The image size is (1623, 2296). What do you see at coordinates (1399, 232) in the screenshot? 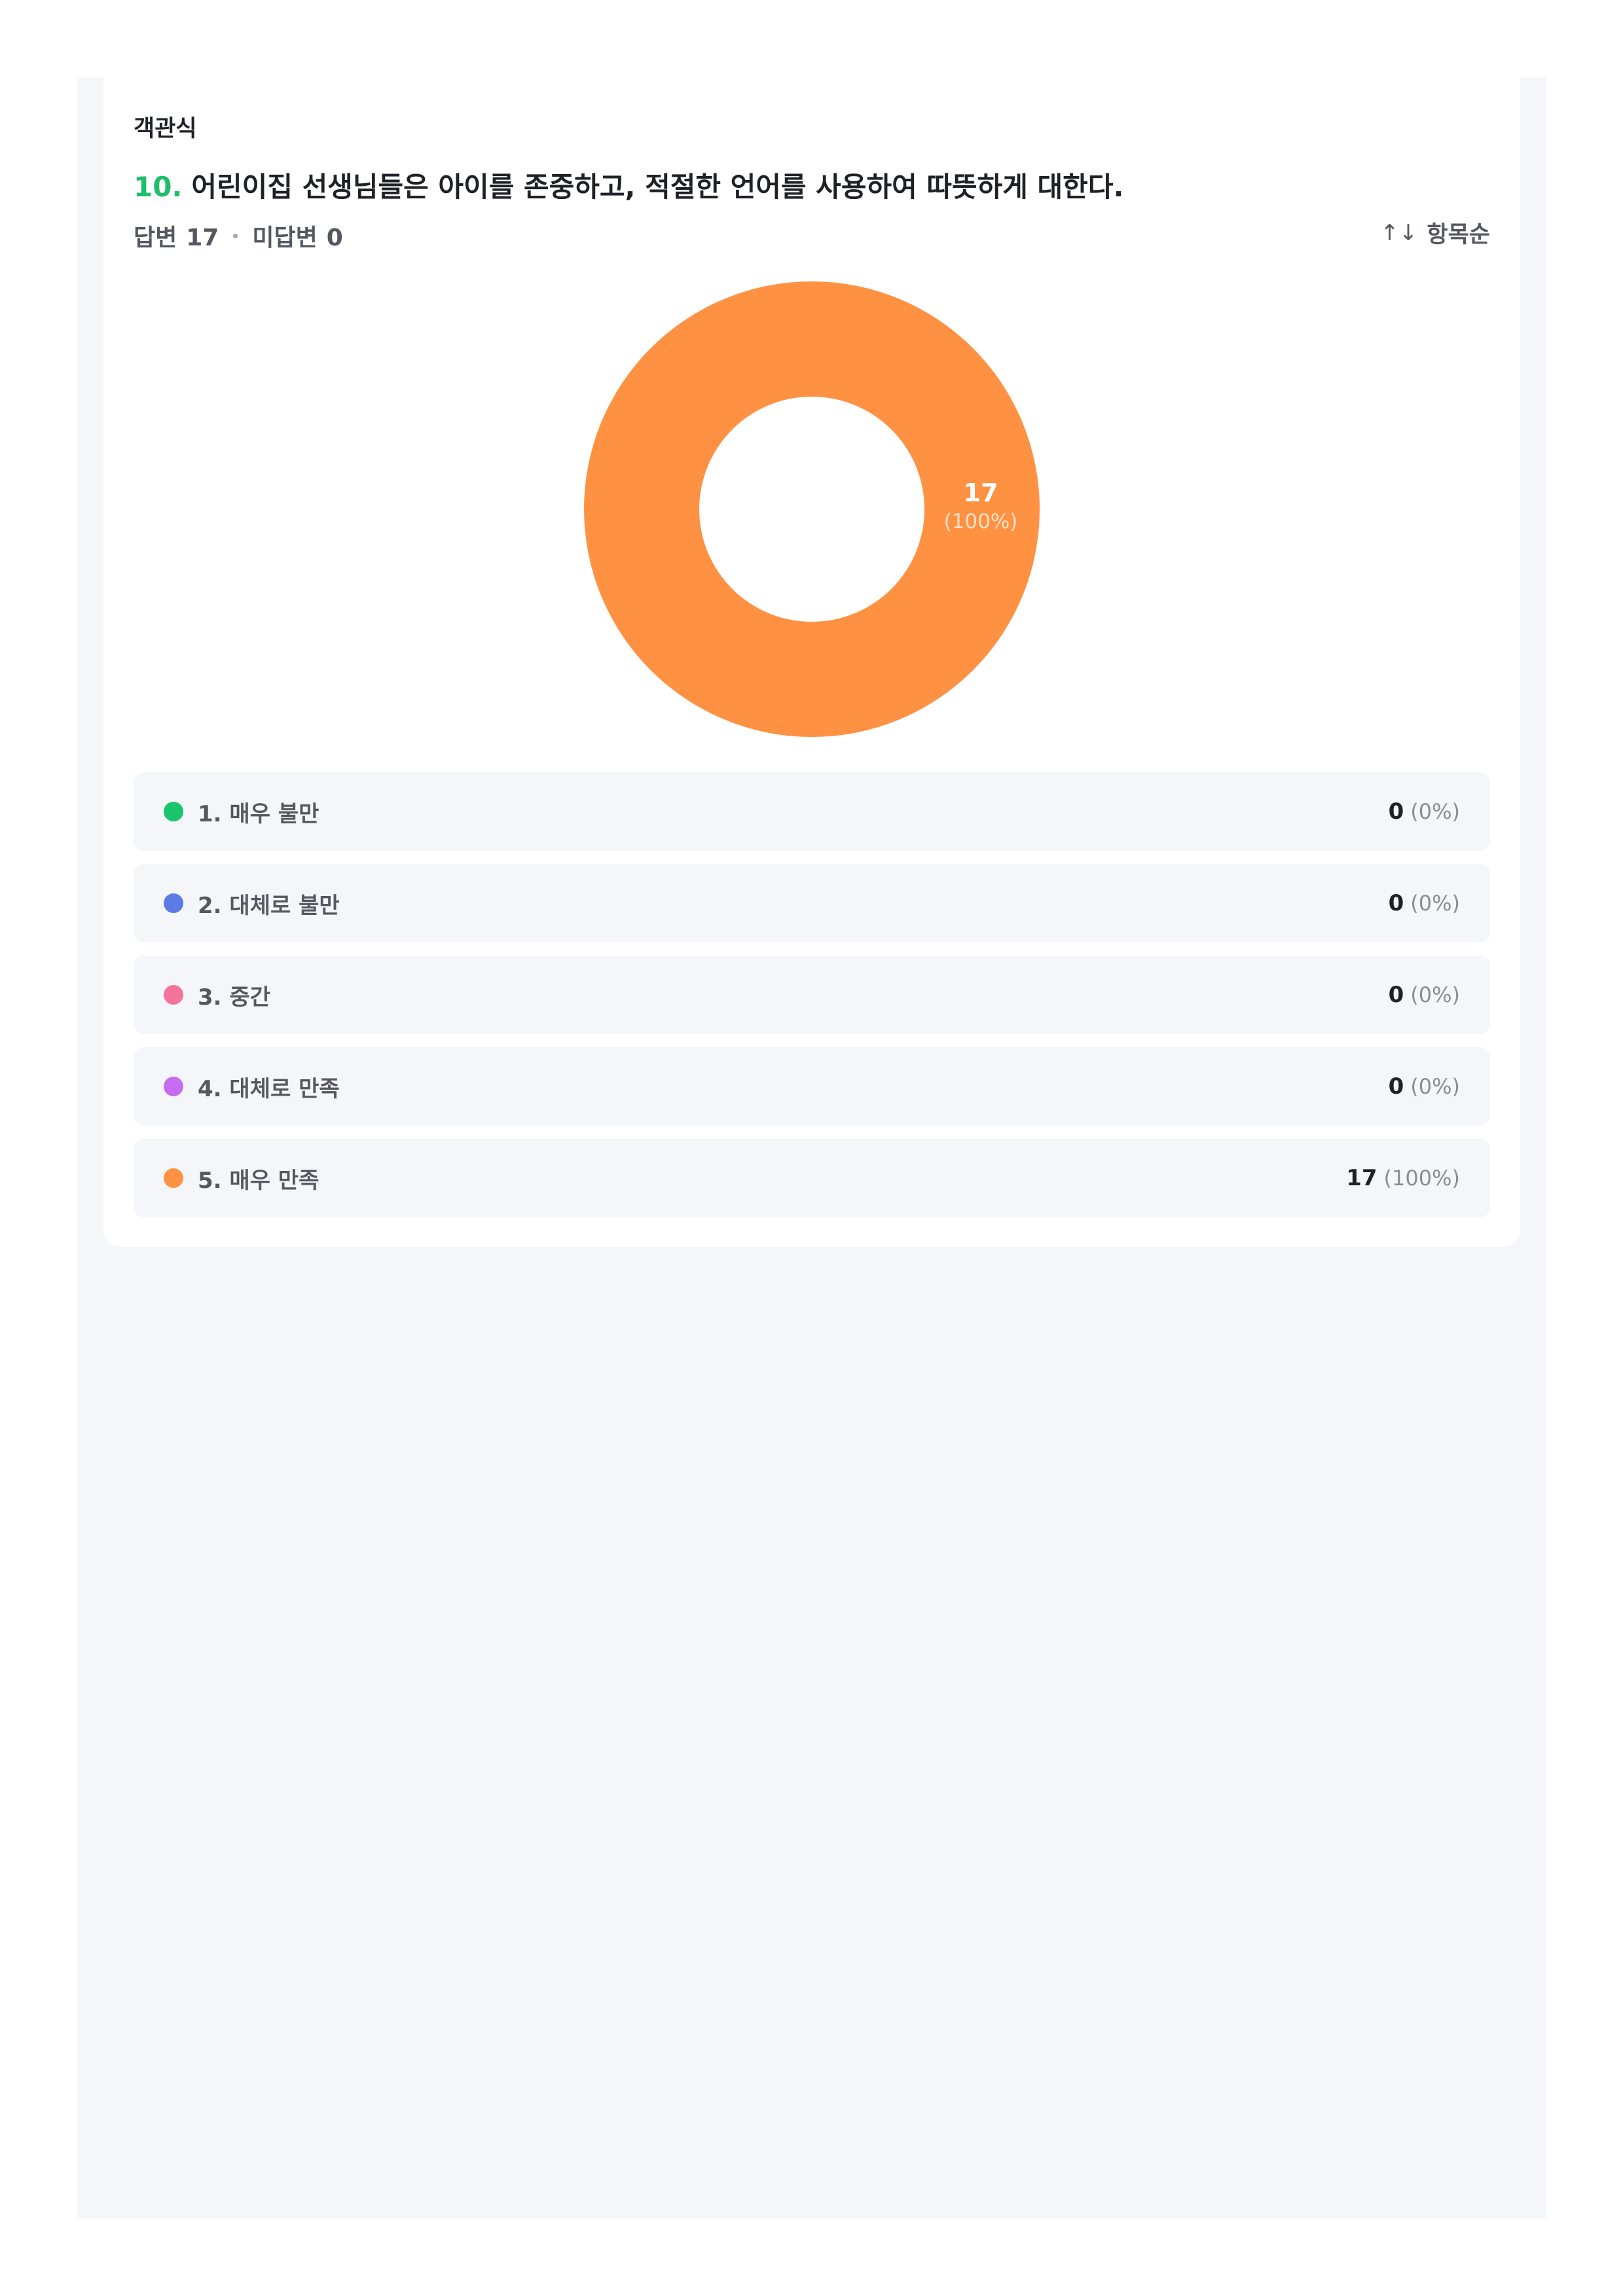
I see `sort-arrows-icon: ↑↓` at bounding box center [1399, 232].